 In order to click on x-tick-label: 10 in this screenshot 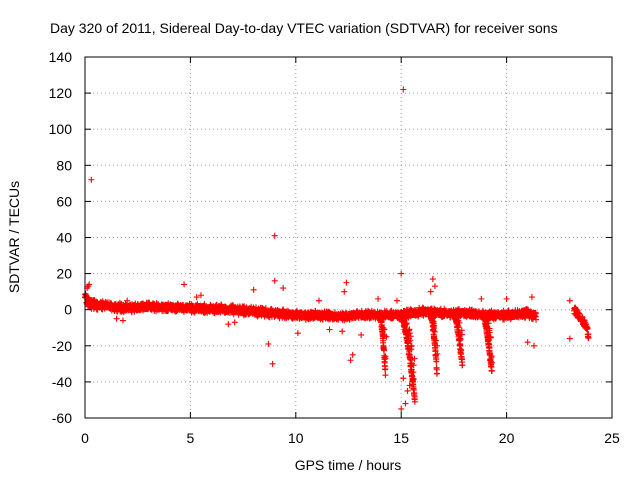, I will do `click(296, 438)`.